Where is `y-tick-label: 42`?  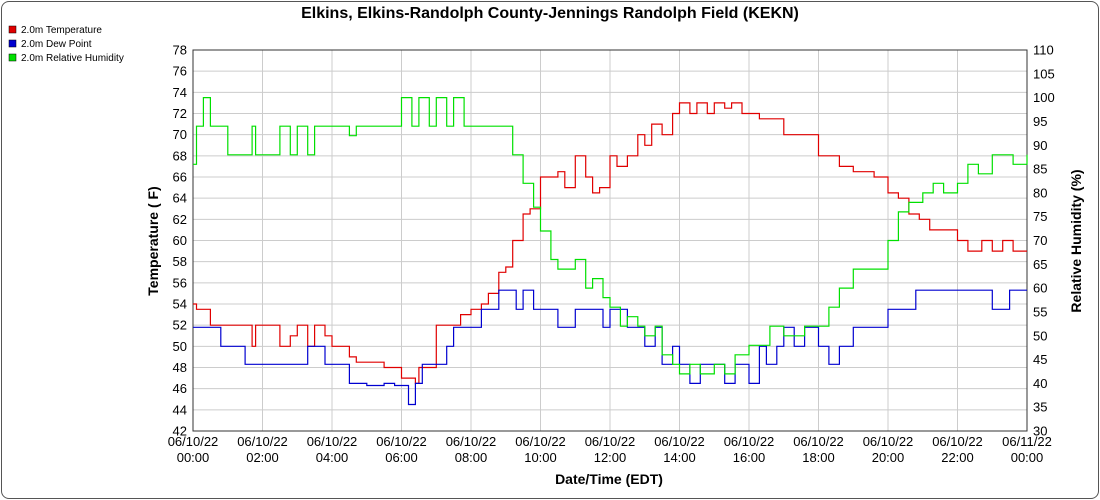 y-tick-label: 42 is located at coordinates (180, 431).